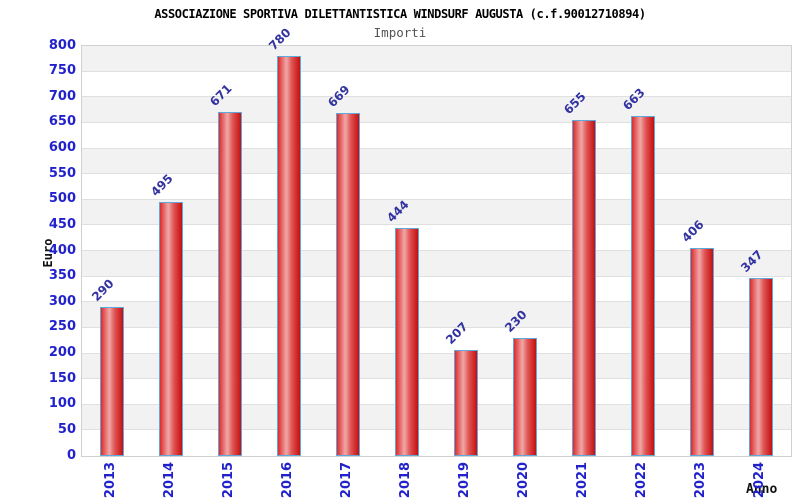 The width and height of the screenshot is (800, 500). What do you see at coordinates (110, 480) in the screenshot?
I see `x-tick-2013: 2013` at bounding box center [110, 480].